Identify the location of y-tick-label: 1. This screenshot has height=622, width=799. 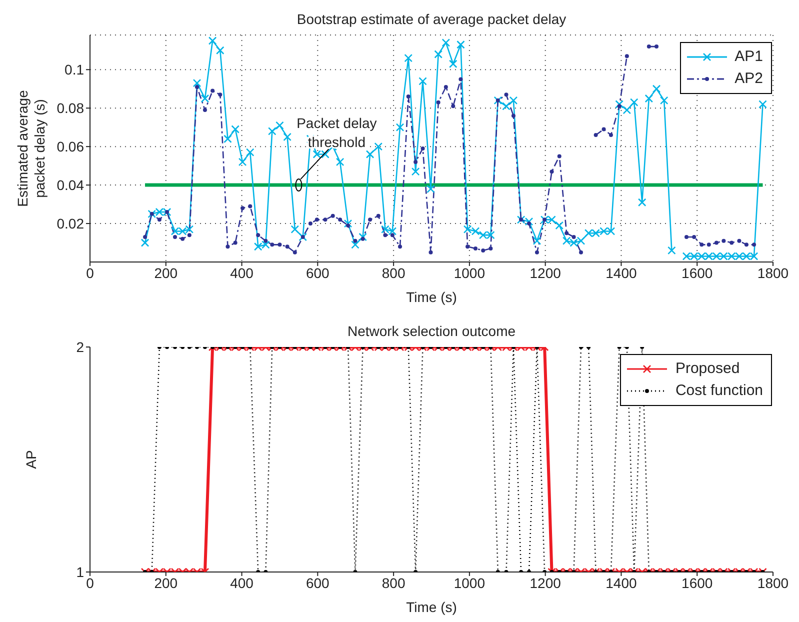
(80, 572).